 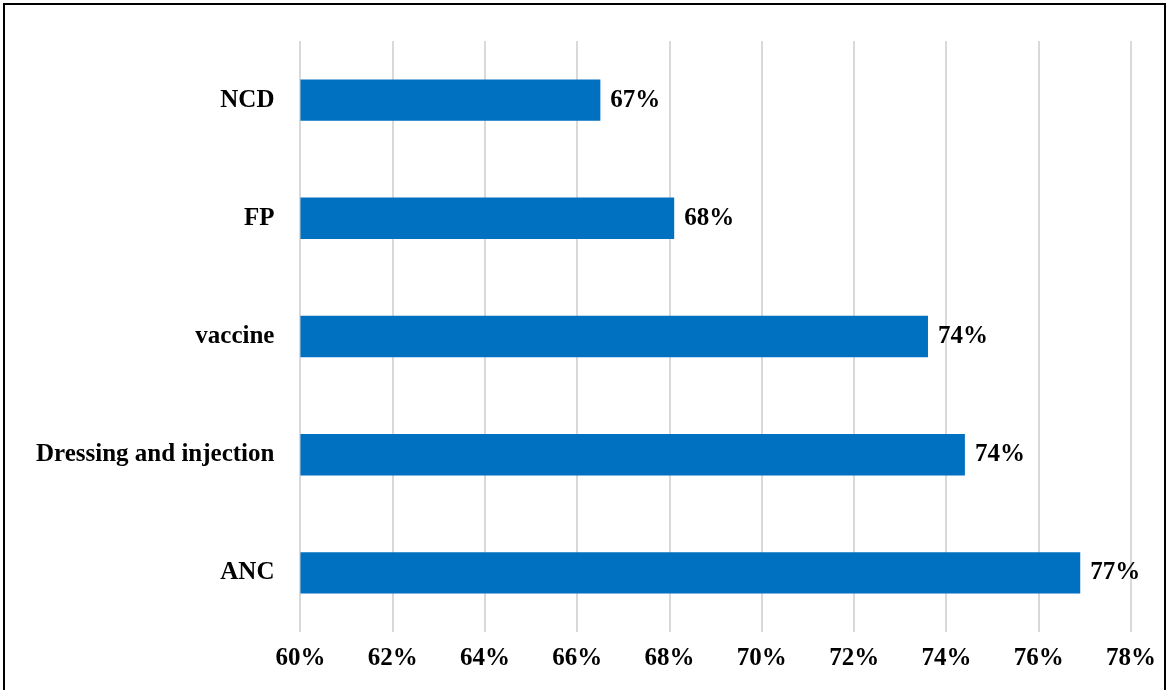 I want to click on x-tick-label: 68%, so click(x=669, y=657).